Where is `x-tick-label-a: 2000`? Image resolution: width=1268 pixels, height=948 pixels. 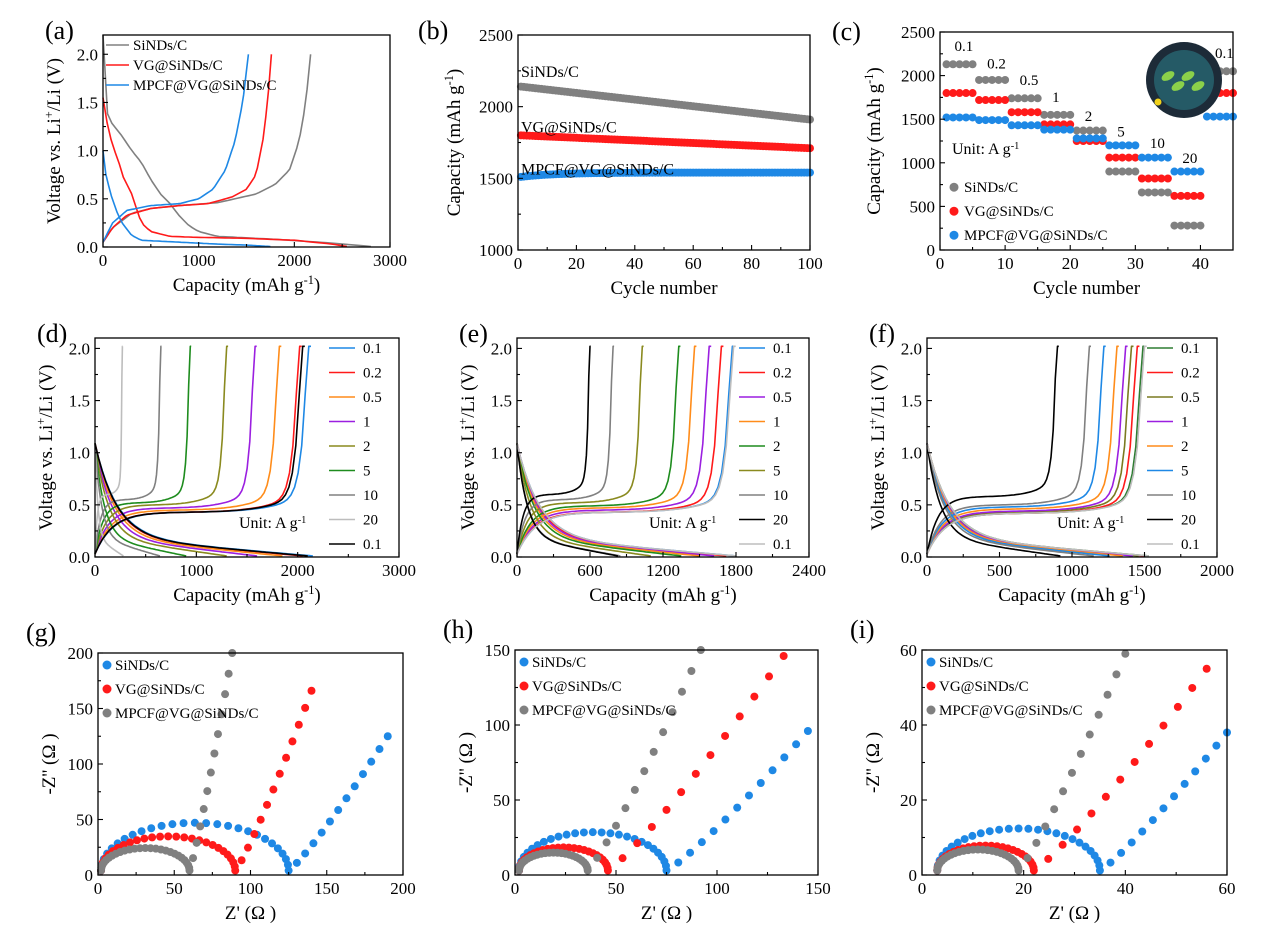 x-tick-label-a: 2000 is located at coordinates (294, 260).